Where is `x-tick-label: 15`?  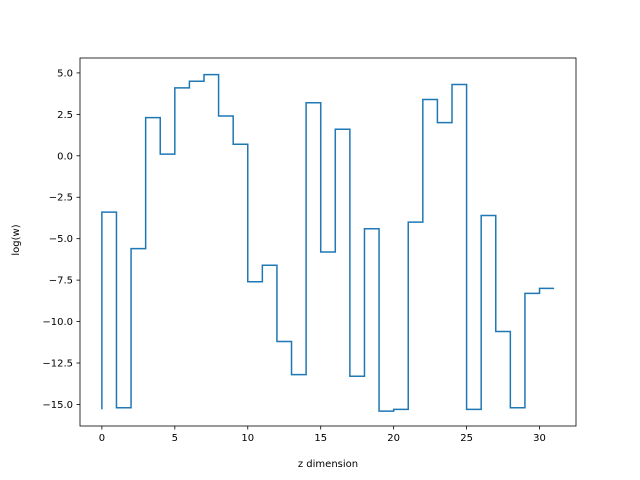 x-tick-label: 15 is located at coordinates (320, 438).